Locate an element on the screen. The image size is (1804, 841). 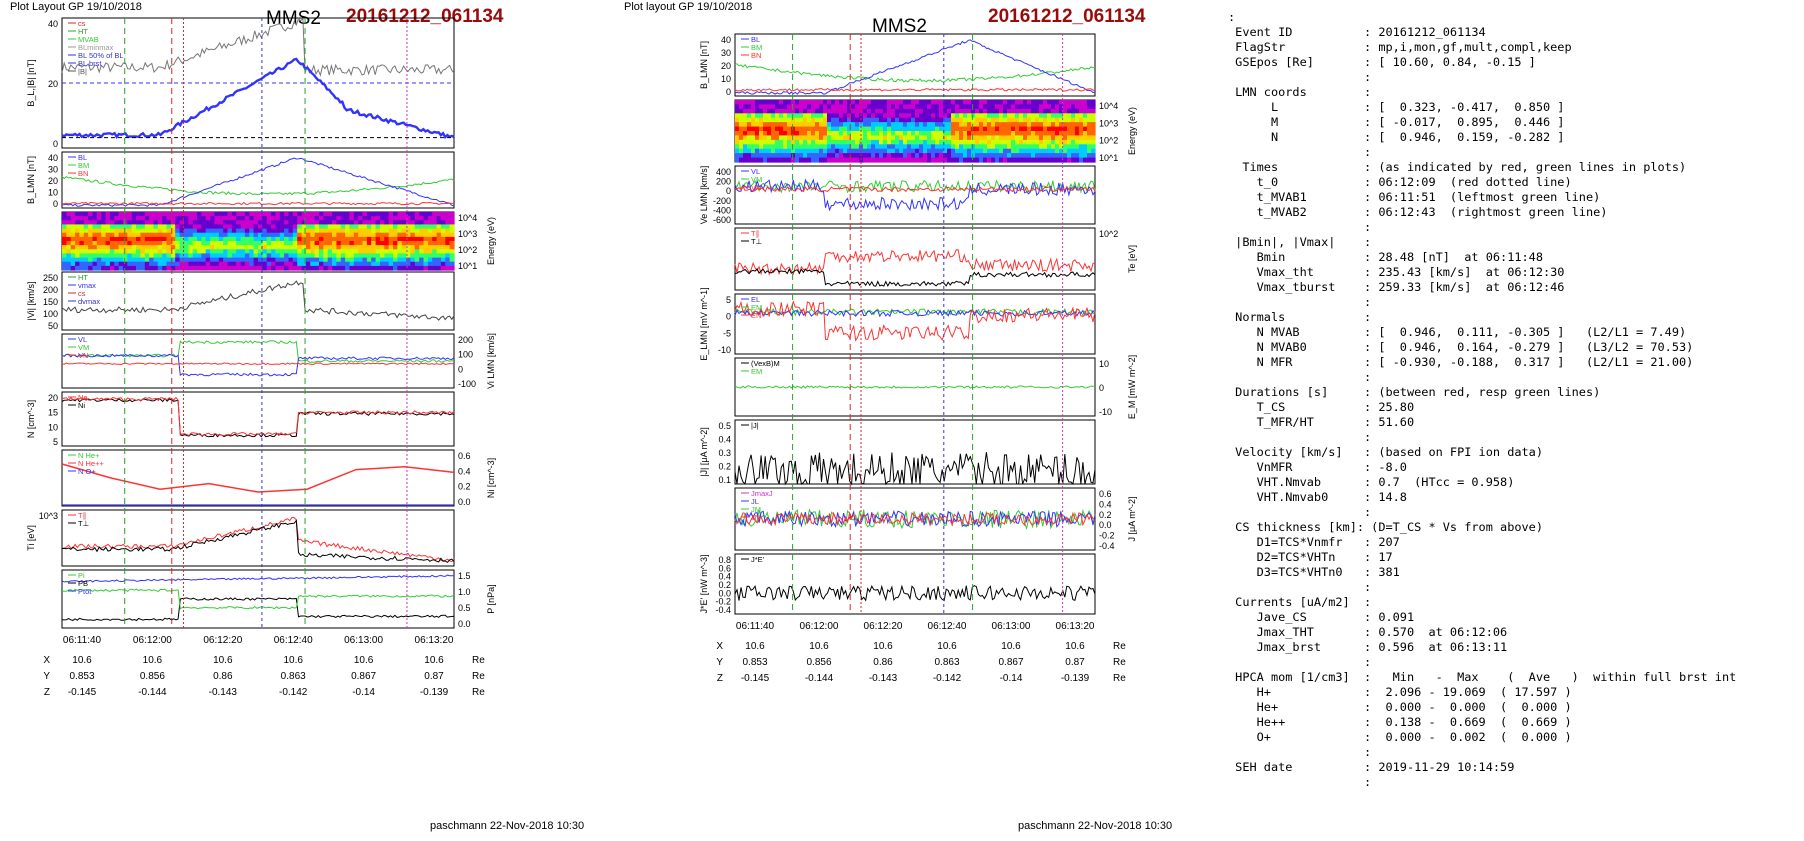
y-tick-label: 10^3 is located at coordinates (1108, 123).